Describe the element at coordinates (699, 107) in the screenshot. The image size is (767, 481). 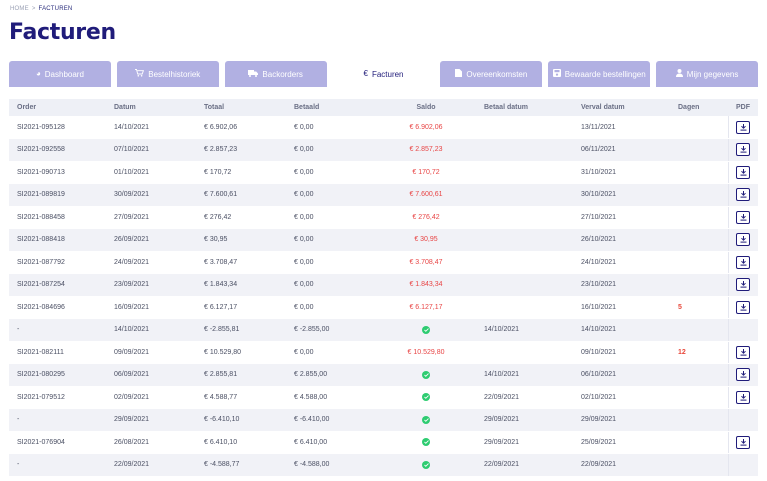
I see `col-dagen: Dagen` at that location.